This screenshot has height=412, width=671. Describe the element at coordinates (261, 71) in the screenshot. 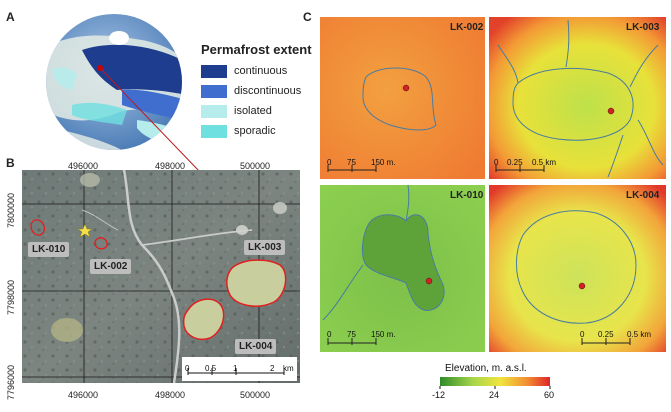

I see `legend-item-continuous: continuous` at that location.